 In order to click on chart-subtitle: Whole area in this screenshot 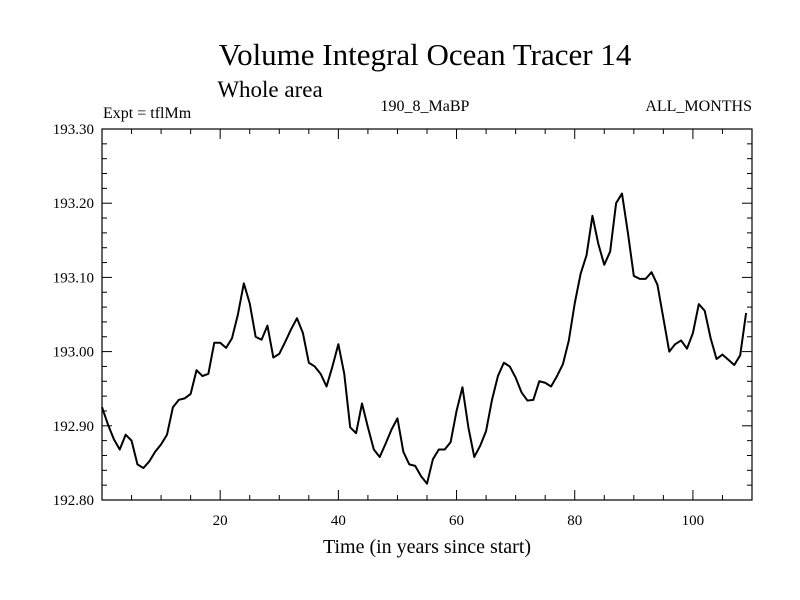, I will do `click(269, 89)`.